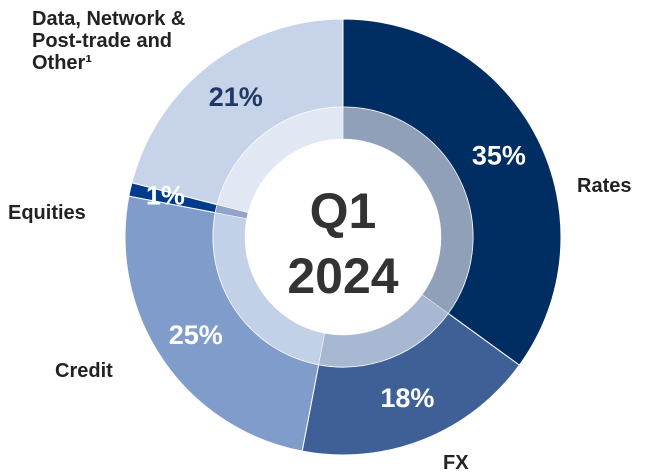 This screenshot has width=649, height=475. Describe the element at coordinates (499, 156) in the screenshot. I see `value-label: 35%` at that location.